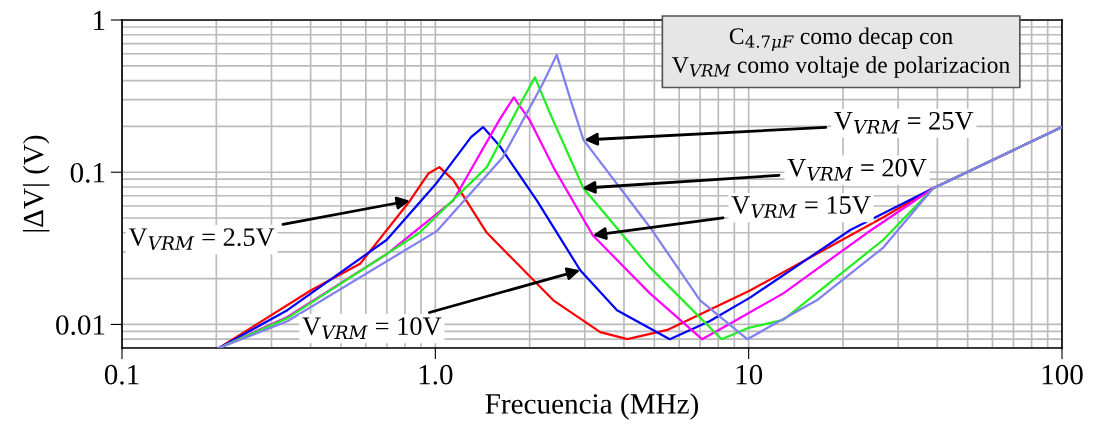 This screenshot has width=1095, height=432. Describe the element at coordinates (1062, 374) in the screenshot. I see `x-tick-label: 100` at that location.